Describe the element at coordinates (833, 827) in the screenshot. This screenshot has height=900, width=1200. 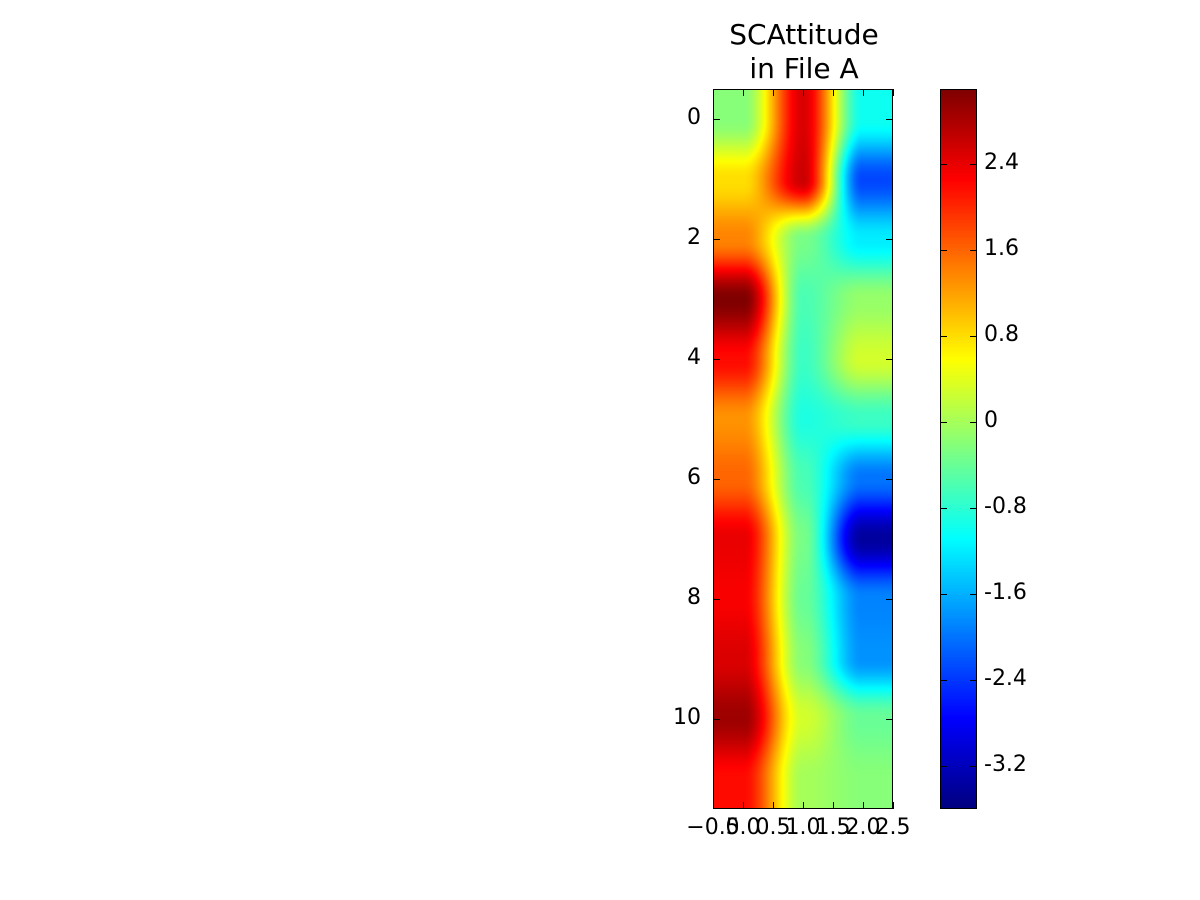
I see `x-tick-label: 1.5` at that location.